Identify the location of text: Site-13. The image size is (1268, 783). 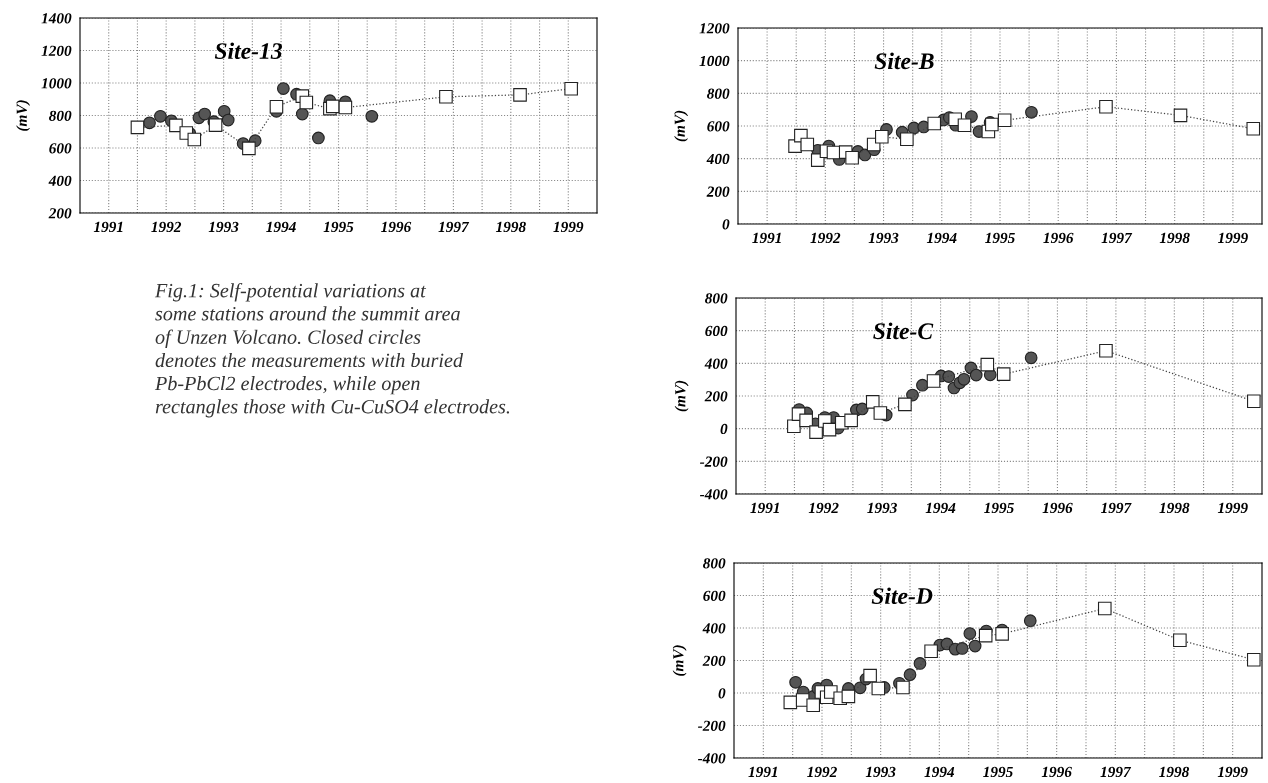
(248, 51).